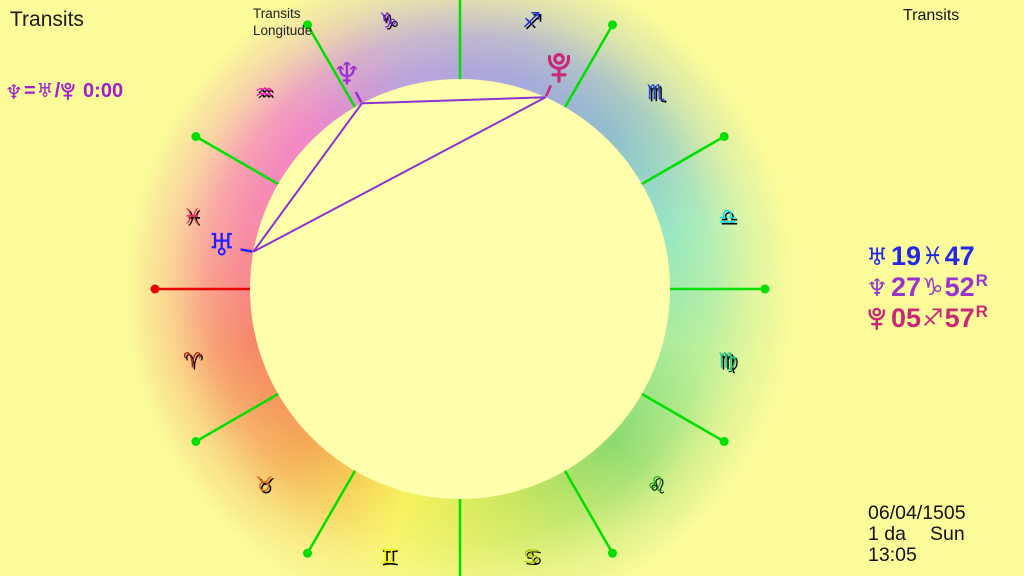  I want to click on datetime-panel: 06/04/1505 1 da Sun 13:05, so click(917, 534).